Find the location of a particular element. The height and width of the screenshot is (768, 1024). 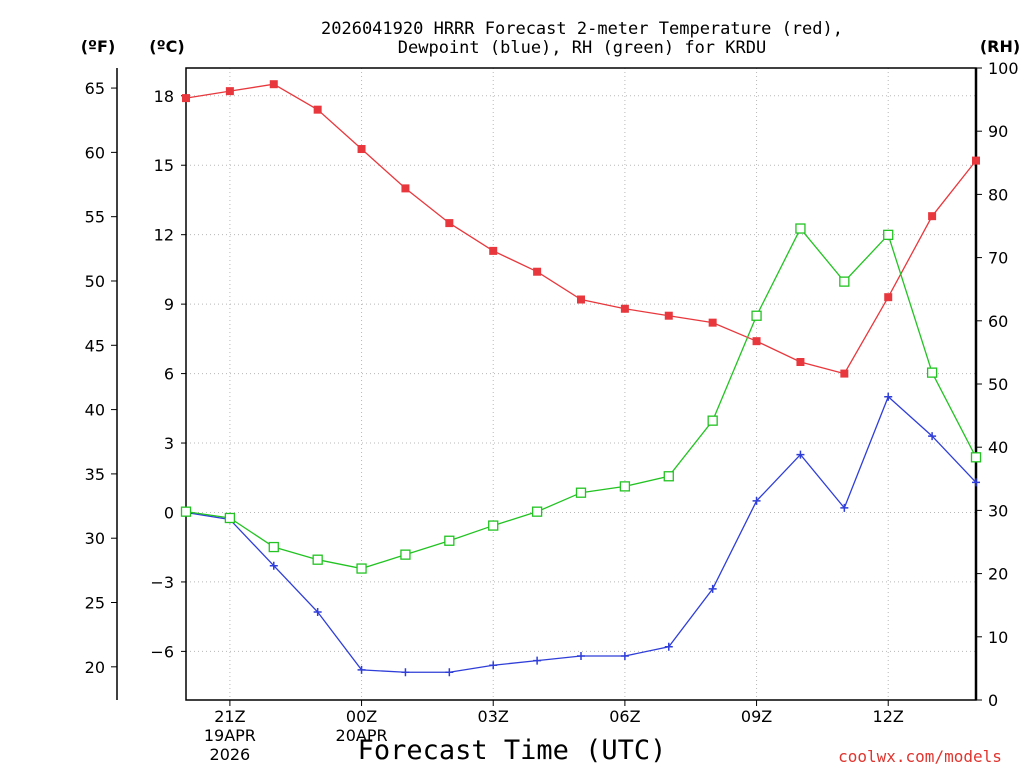

x-axis-title: Forecast Time (UTC) is located at coordinates (512, 750).